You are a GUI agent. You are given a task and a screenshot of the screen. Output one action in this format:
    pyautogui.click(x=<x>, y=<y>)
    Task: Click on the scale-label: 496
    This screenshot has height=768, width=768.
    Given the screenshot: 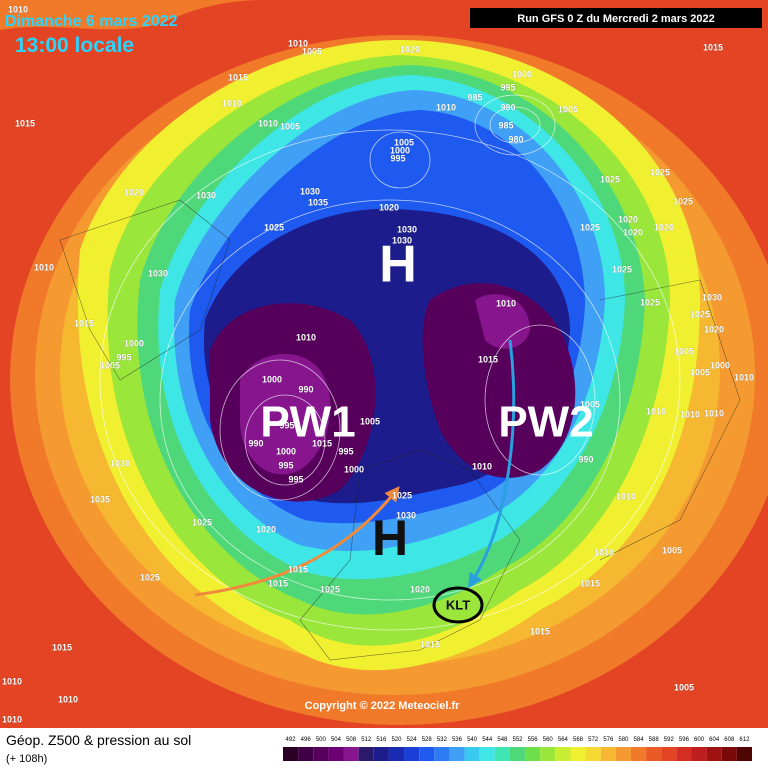 What is the action you would take?
    pyautogui.click(x=306, y=740)
    